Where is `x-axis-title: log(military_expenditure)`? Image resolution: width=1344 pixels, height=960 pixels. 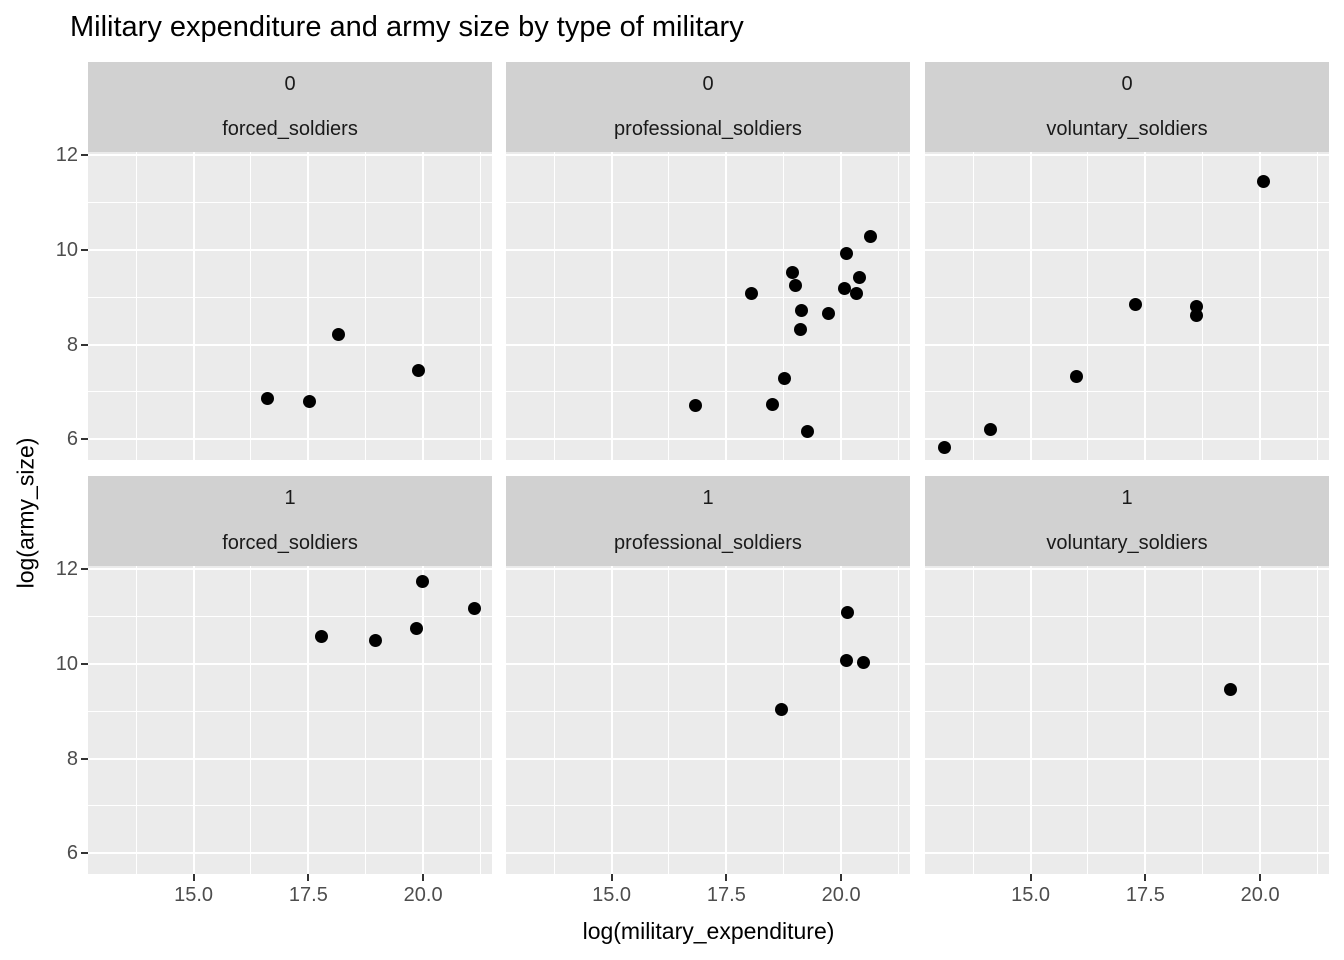
x-axis-title: log(military_expenditure) is located at coordinates (708, 931).